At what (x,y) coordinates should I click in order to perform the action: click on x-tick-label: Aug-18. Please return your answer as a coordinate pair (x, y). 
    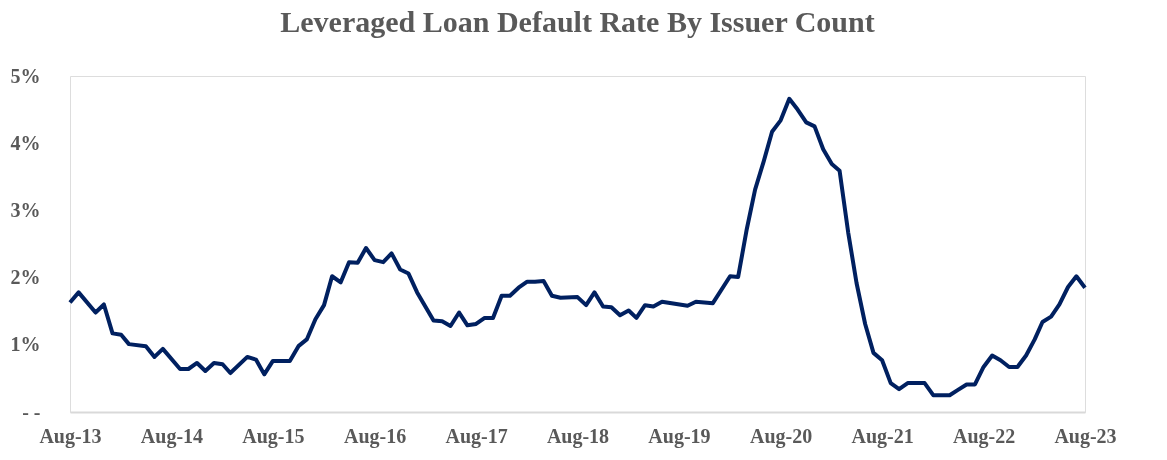
    Looking at the image, I should click on (578, 436).